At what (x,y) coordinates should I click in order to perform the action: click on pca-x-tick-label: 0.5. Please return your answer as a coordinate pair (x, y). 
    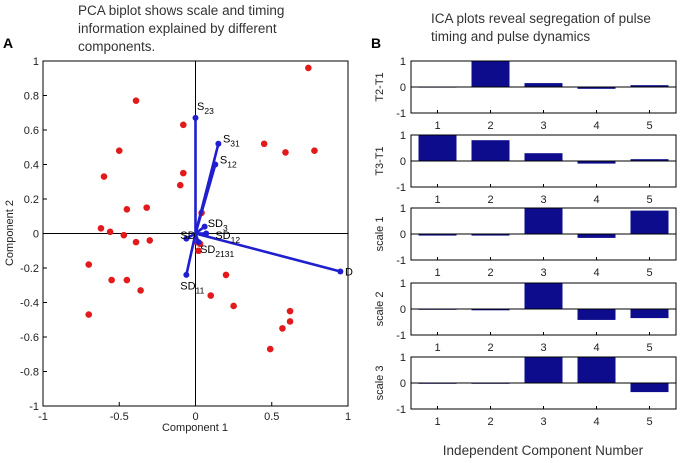
    Looking at the image, I should click on (271, 417).